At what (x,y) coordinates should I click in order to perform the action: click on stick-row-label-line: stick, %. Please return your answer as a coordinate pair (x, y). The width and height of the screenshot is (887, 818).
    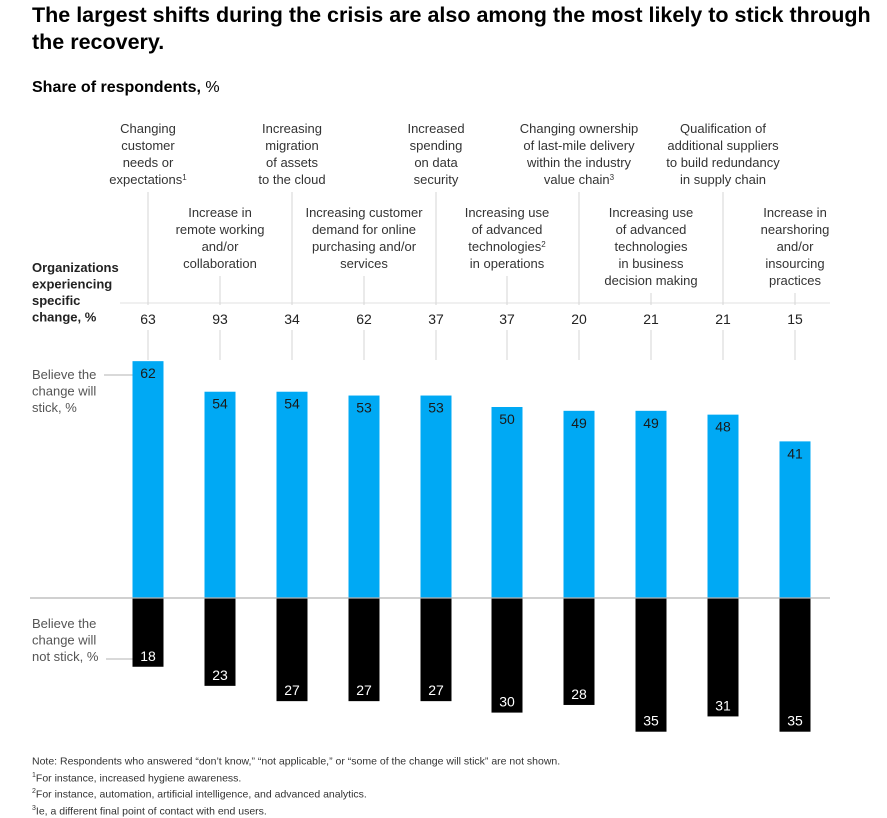
    Looking at the image, I should click on (54, 407).